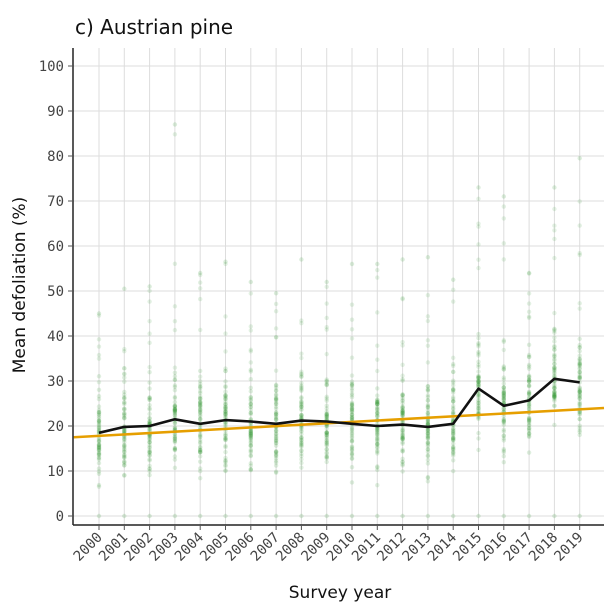 This screenshot has height=605, width=605. Describe the element at coordinates (175, 124) in the screenshot. I see `data-point-max` at that location.